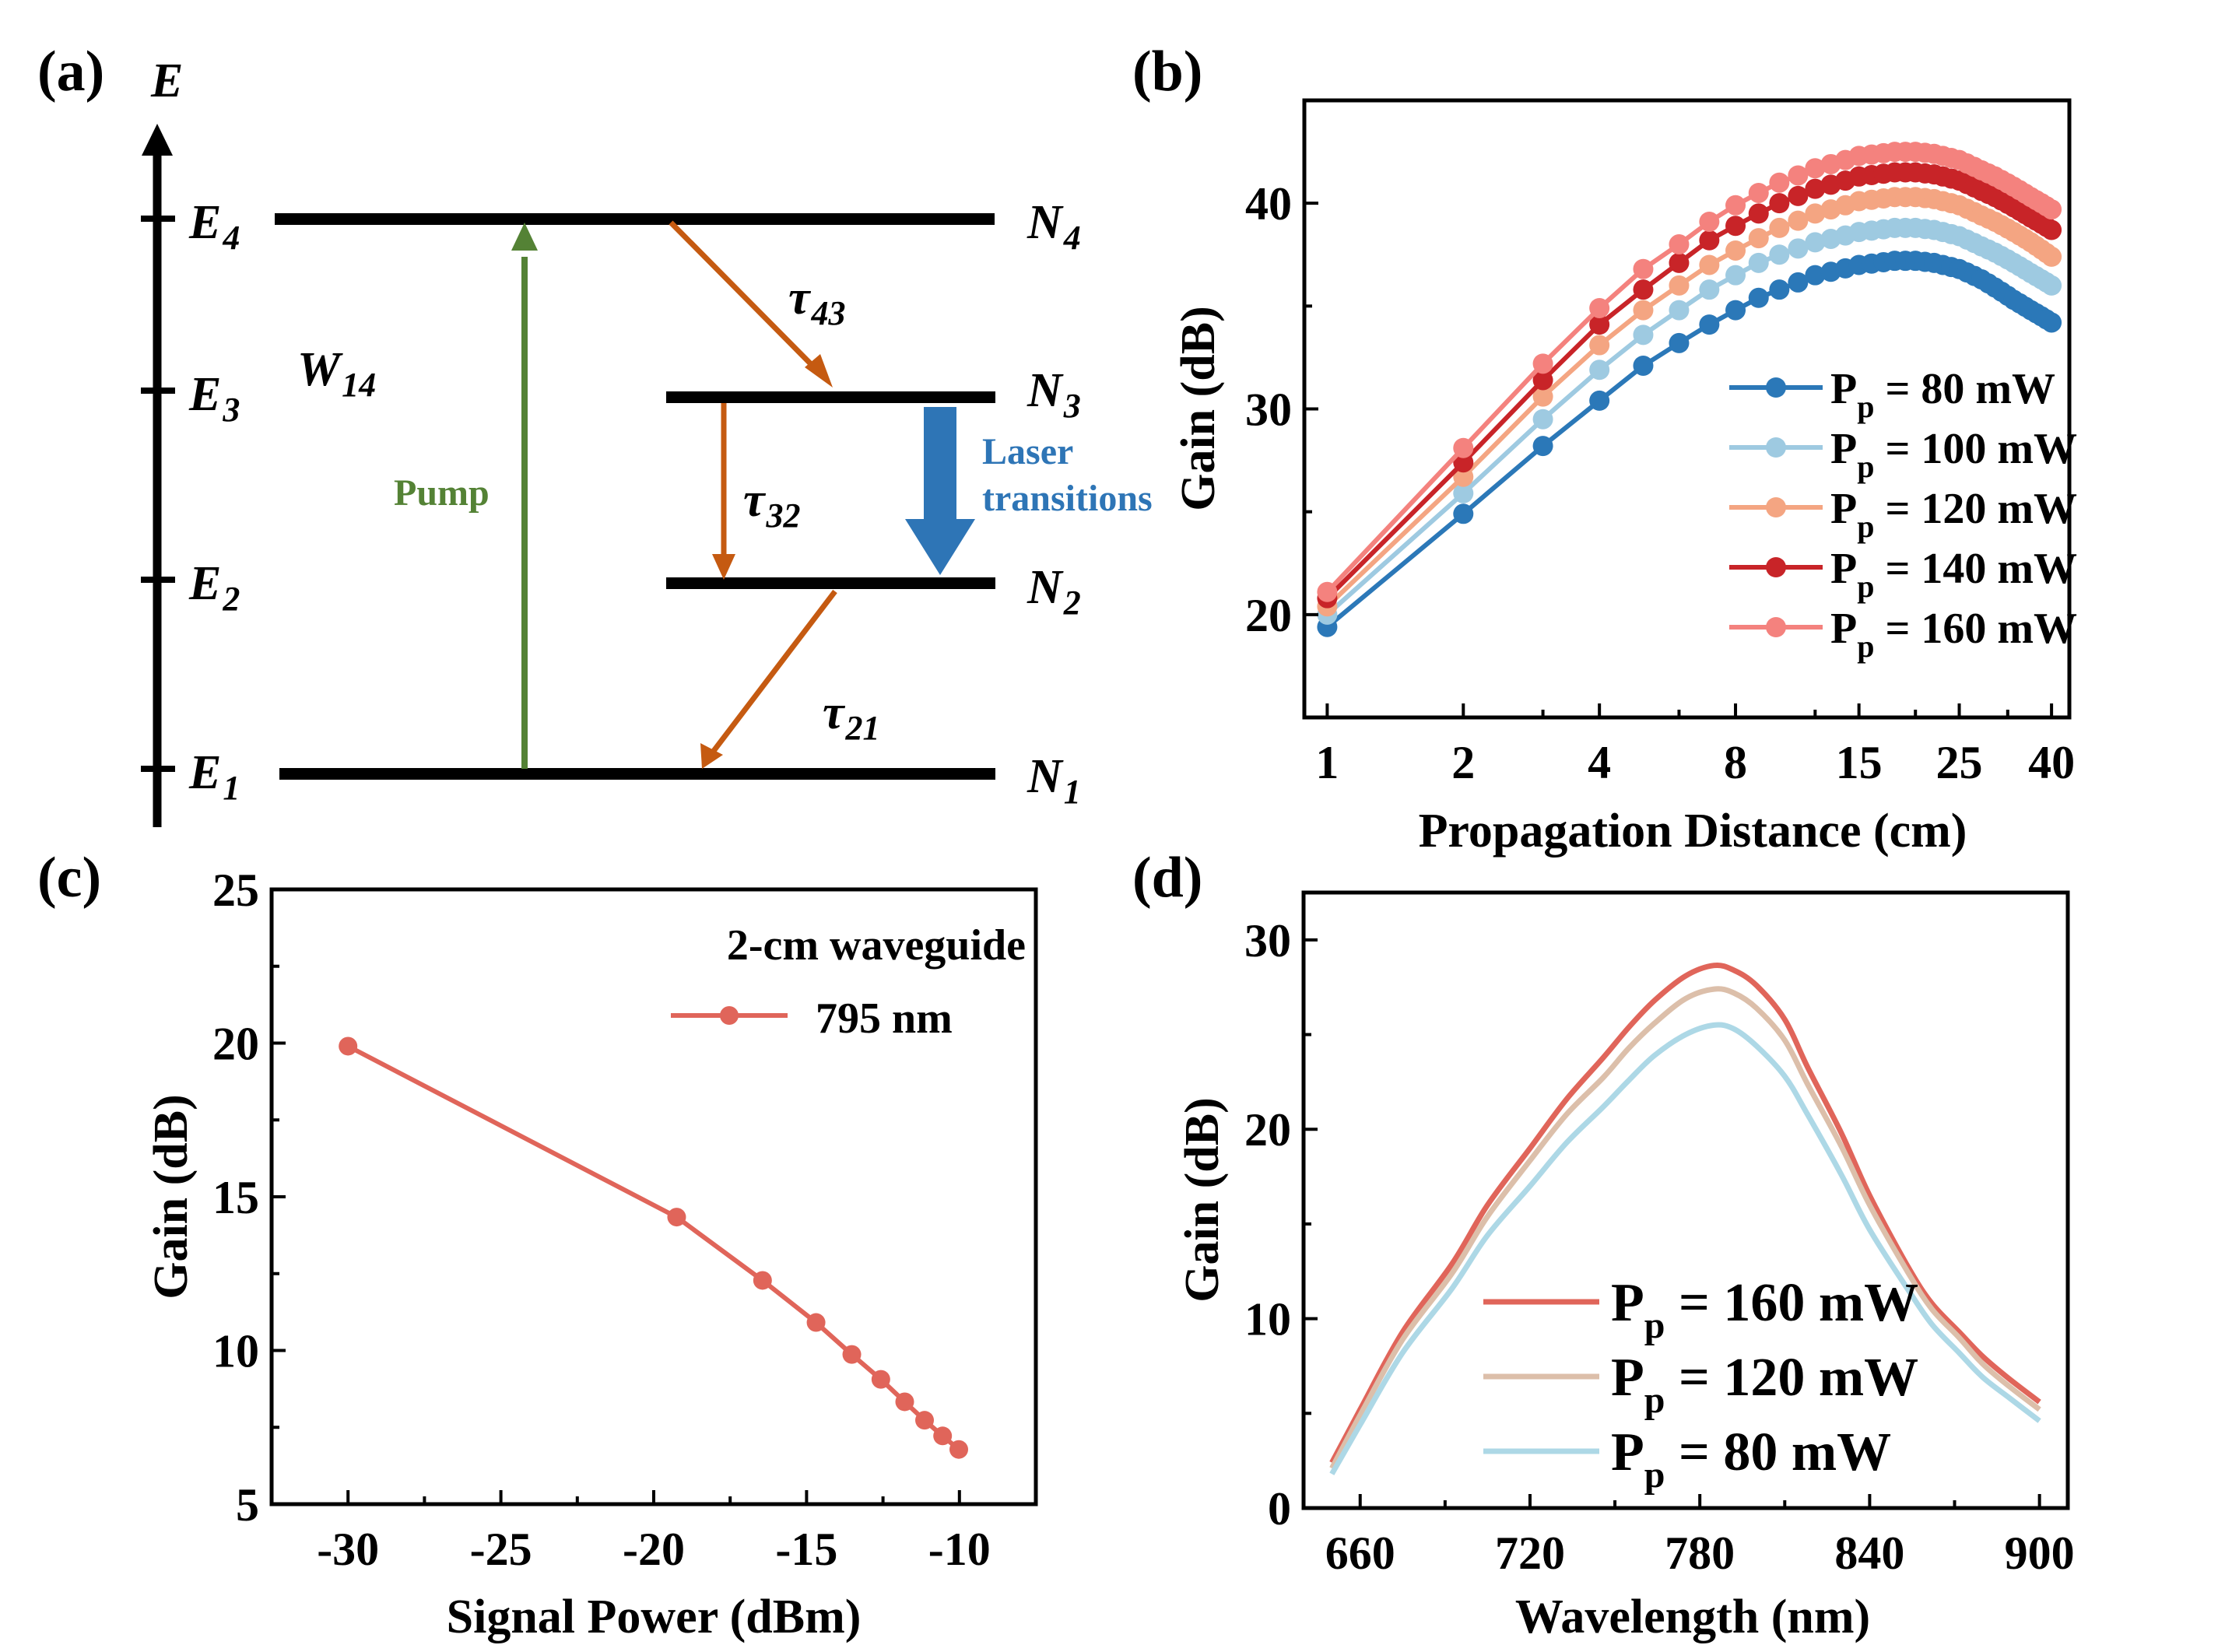 The image size is (2225, 1652). Describe the element at coordinates (723, 567) in the screenshot. I see `tau32-arrow-head` at that location.